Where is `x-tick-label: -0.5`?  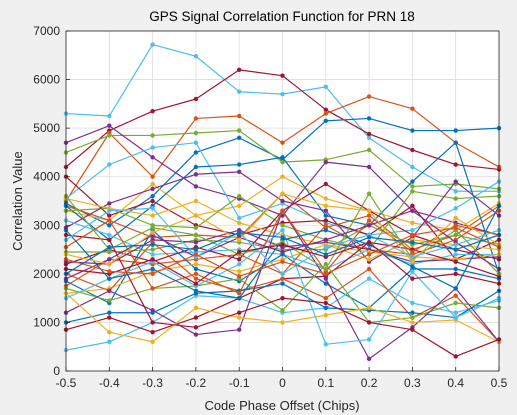 x-tick-label: -0.5 is located at coordinates (66, 383).